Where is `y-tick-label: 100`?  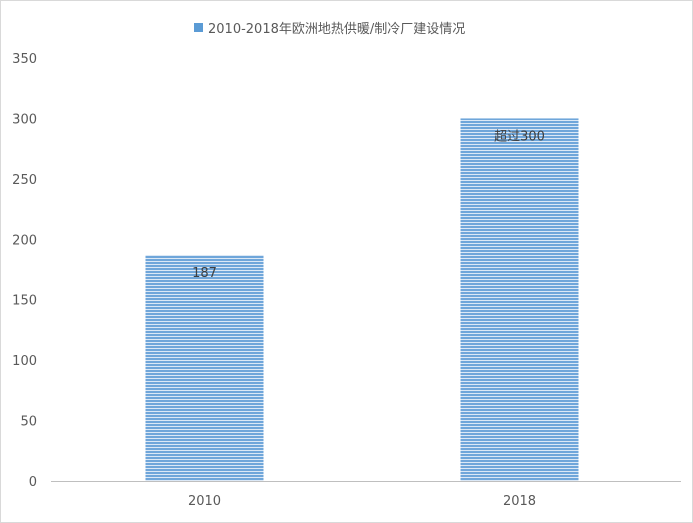 y-tick-label: 100 is located at coordinates (24, 361).